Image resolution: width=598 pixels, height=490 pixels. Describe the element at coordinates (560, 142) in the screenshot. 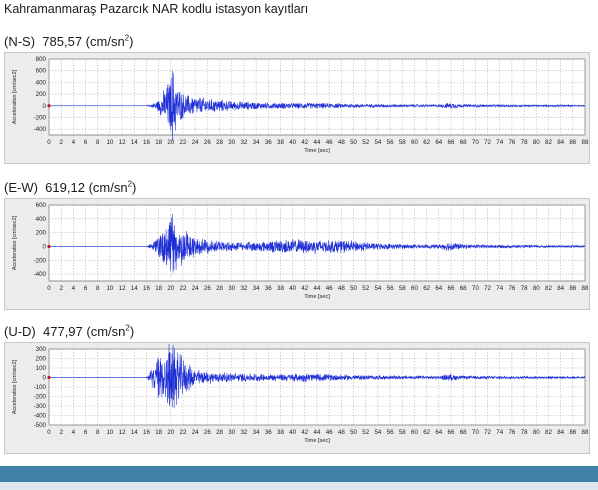

I see `x-tick-label: 84` at that location.